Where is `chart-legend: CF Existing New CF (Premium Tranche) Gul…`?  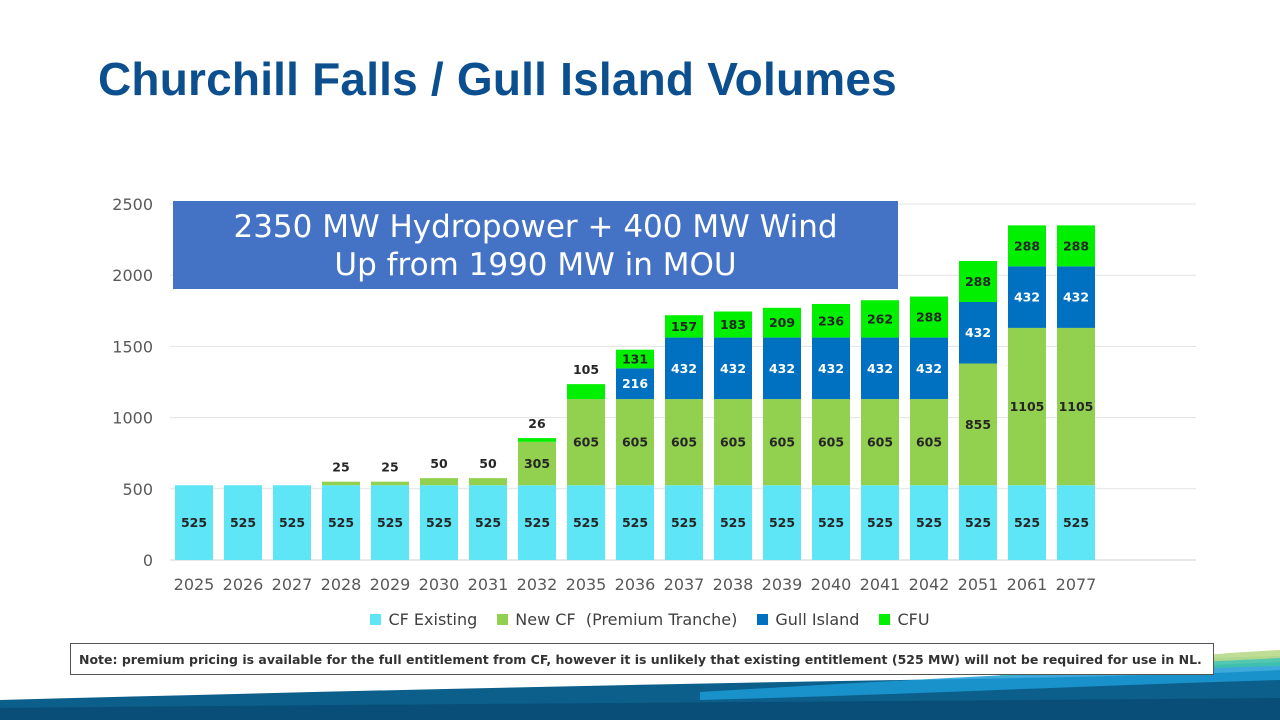
chart-legend: CF Existing New CF (Premium Tranche) Gul… is located at coordinates (640, 619).